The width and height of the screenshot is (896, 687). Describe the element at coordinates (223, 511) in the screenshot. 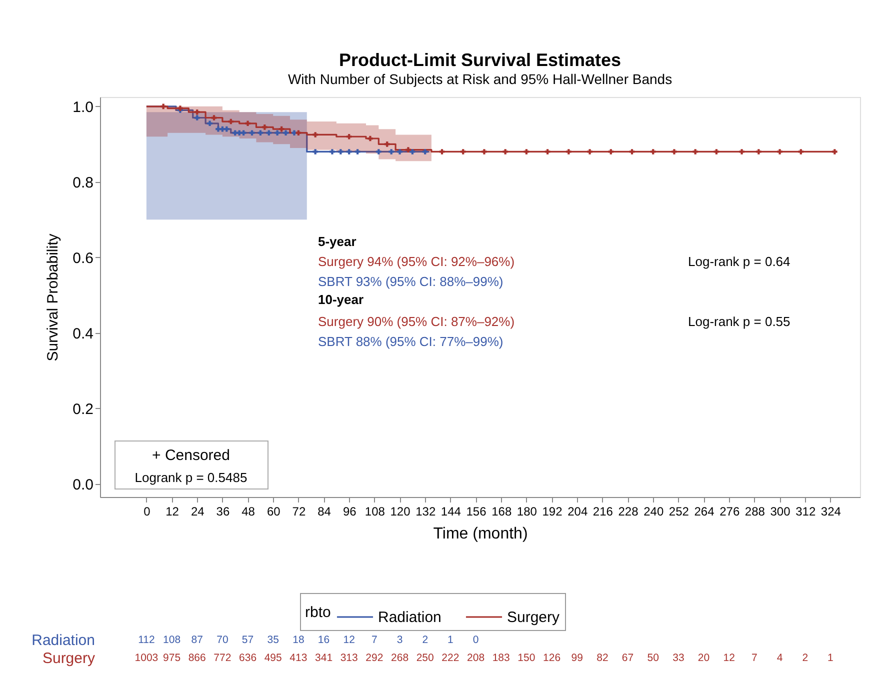

I see `x-tick-label: 36` at that location.